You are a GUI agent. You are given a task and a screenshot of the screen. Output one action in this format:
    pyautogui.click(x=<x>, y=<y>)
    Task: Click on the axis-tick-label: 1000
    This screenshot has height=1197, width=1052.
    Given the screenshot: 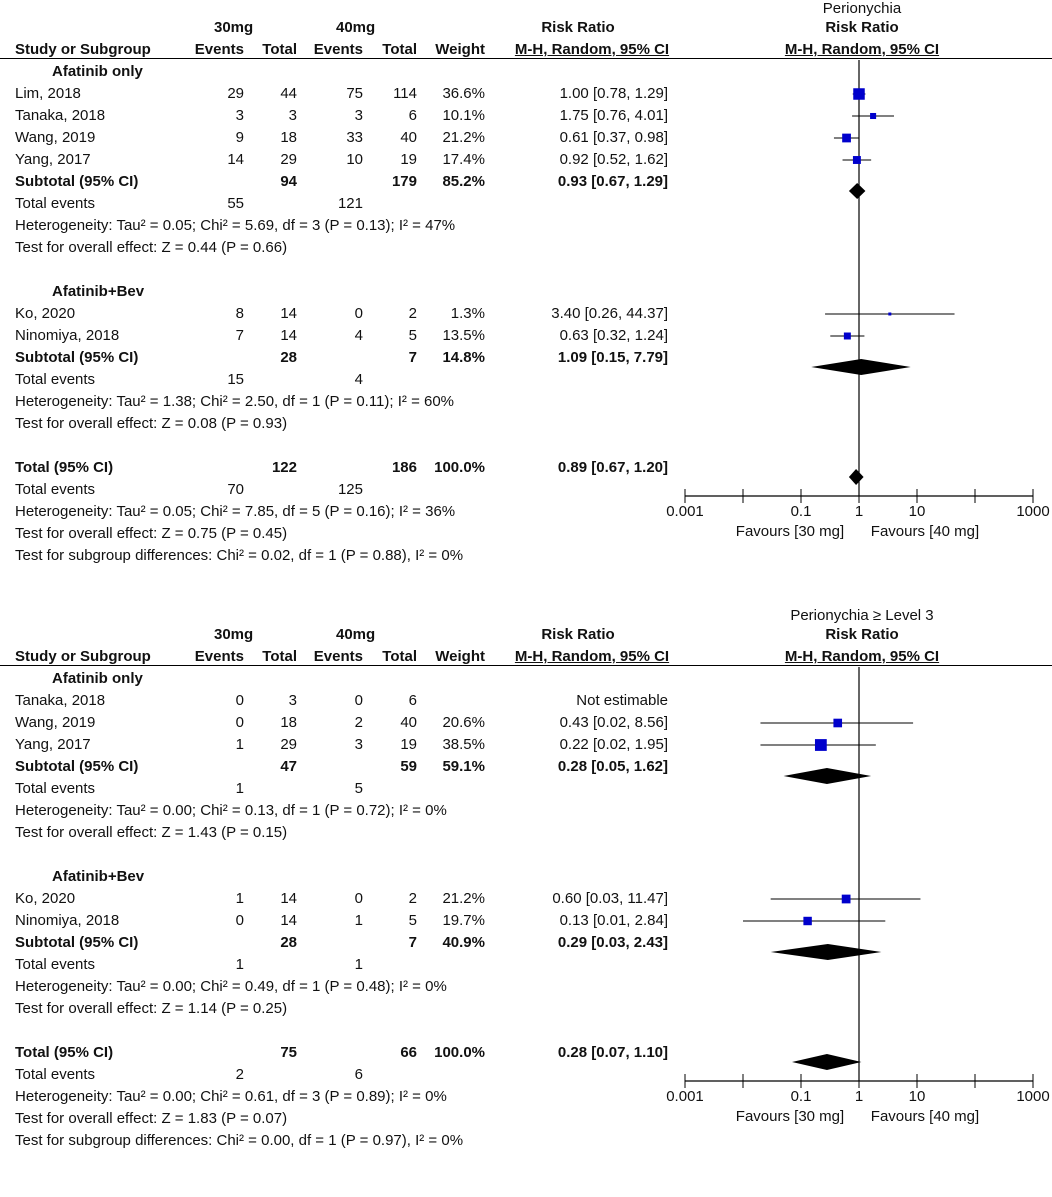 What is the action you would take?
    pyautogui.click(x=1033, y=511)
    